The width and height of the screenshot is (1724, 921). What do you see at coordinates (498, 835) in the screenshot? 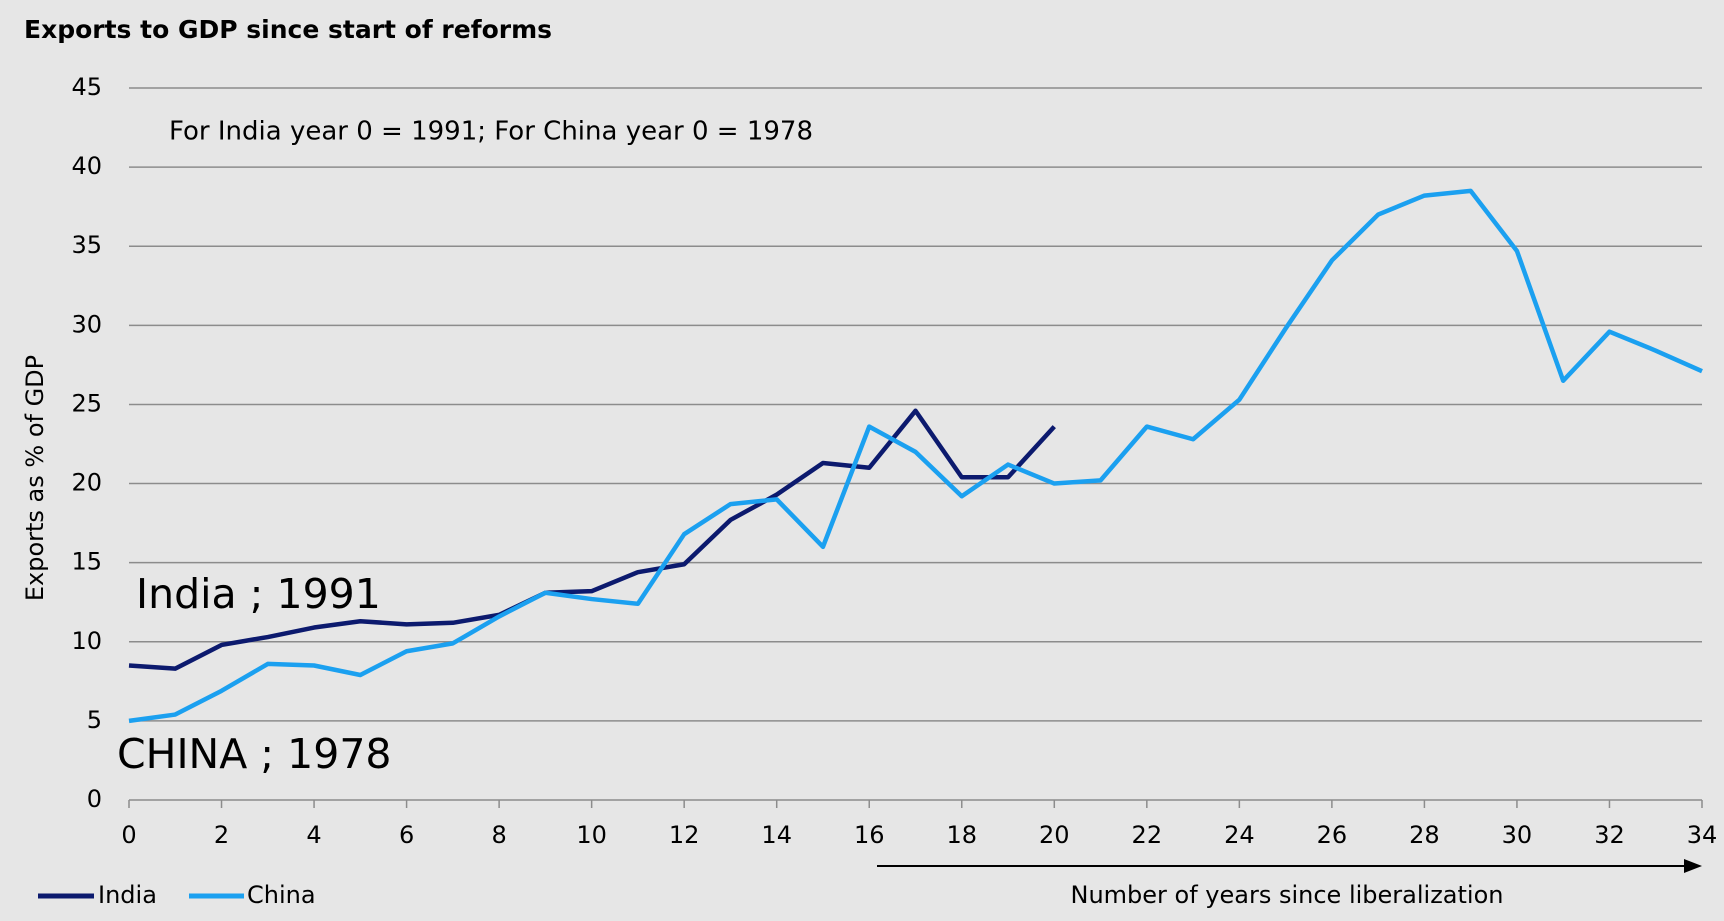
I see `x-tick-label: 8` at bounding box center [498, 835].